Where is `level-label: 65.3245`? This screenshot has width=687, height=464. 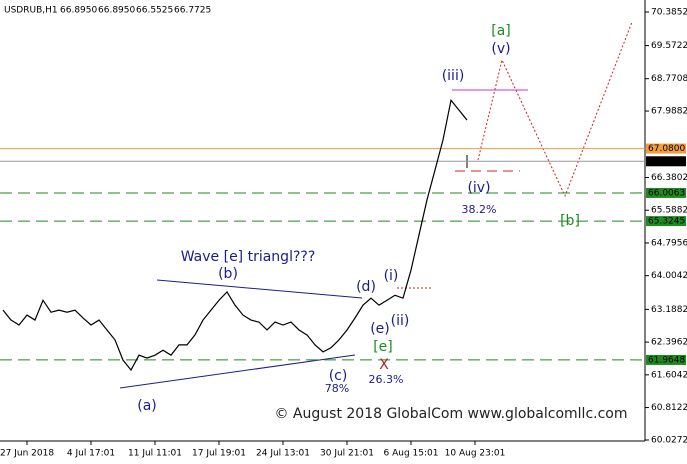
level-label: 65.3245 is located at coordinates (666, 222).